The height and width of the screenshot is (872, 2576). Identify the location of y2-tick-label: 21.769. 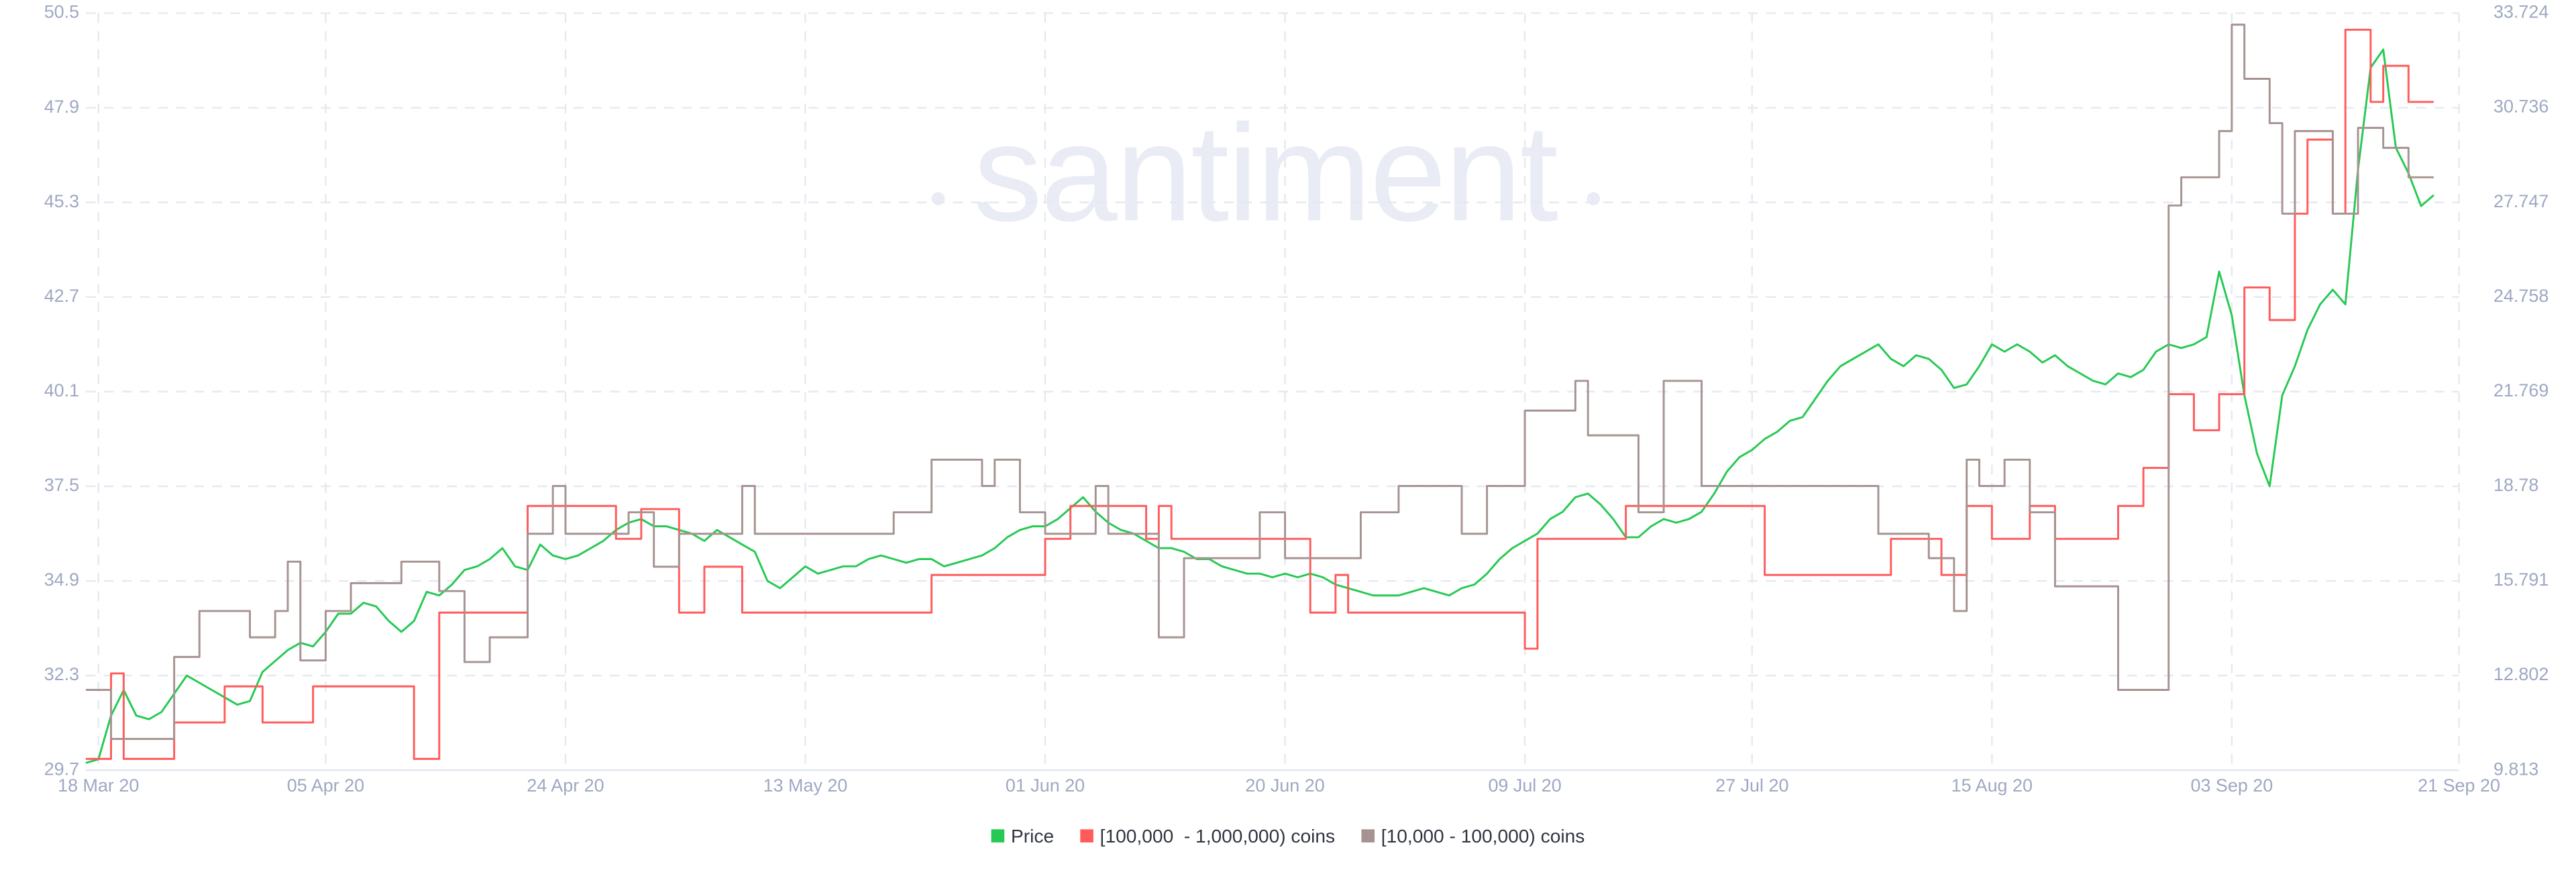
(2520, 390).